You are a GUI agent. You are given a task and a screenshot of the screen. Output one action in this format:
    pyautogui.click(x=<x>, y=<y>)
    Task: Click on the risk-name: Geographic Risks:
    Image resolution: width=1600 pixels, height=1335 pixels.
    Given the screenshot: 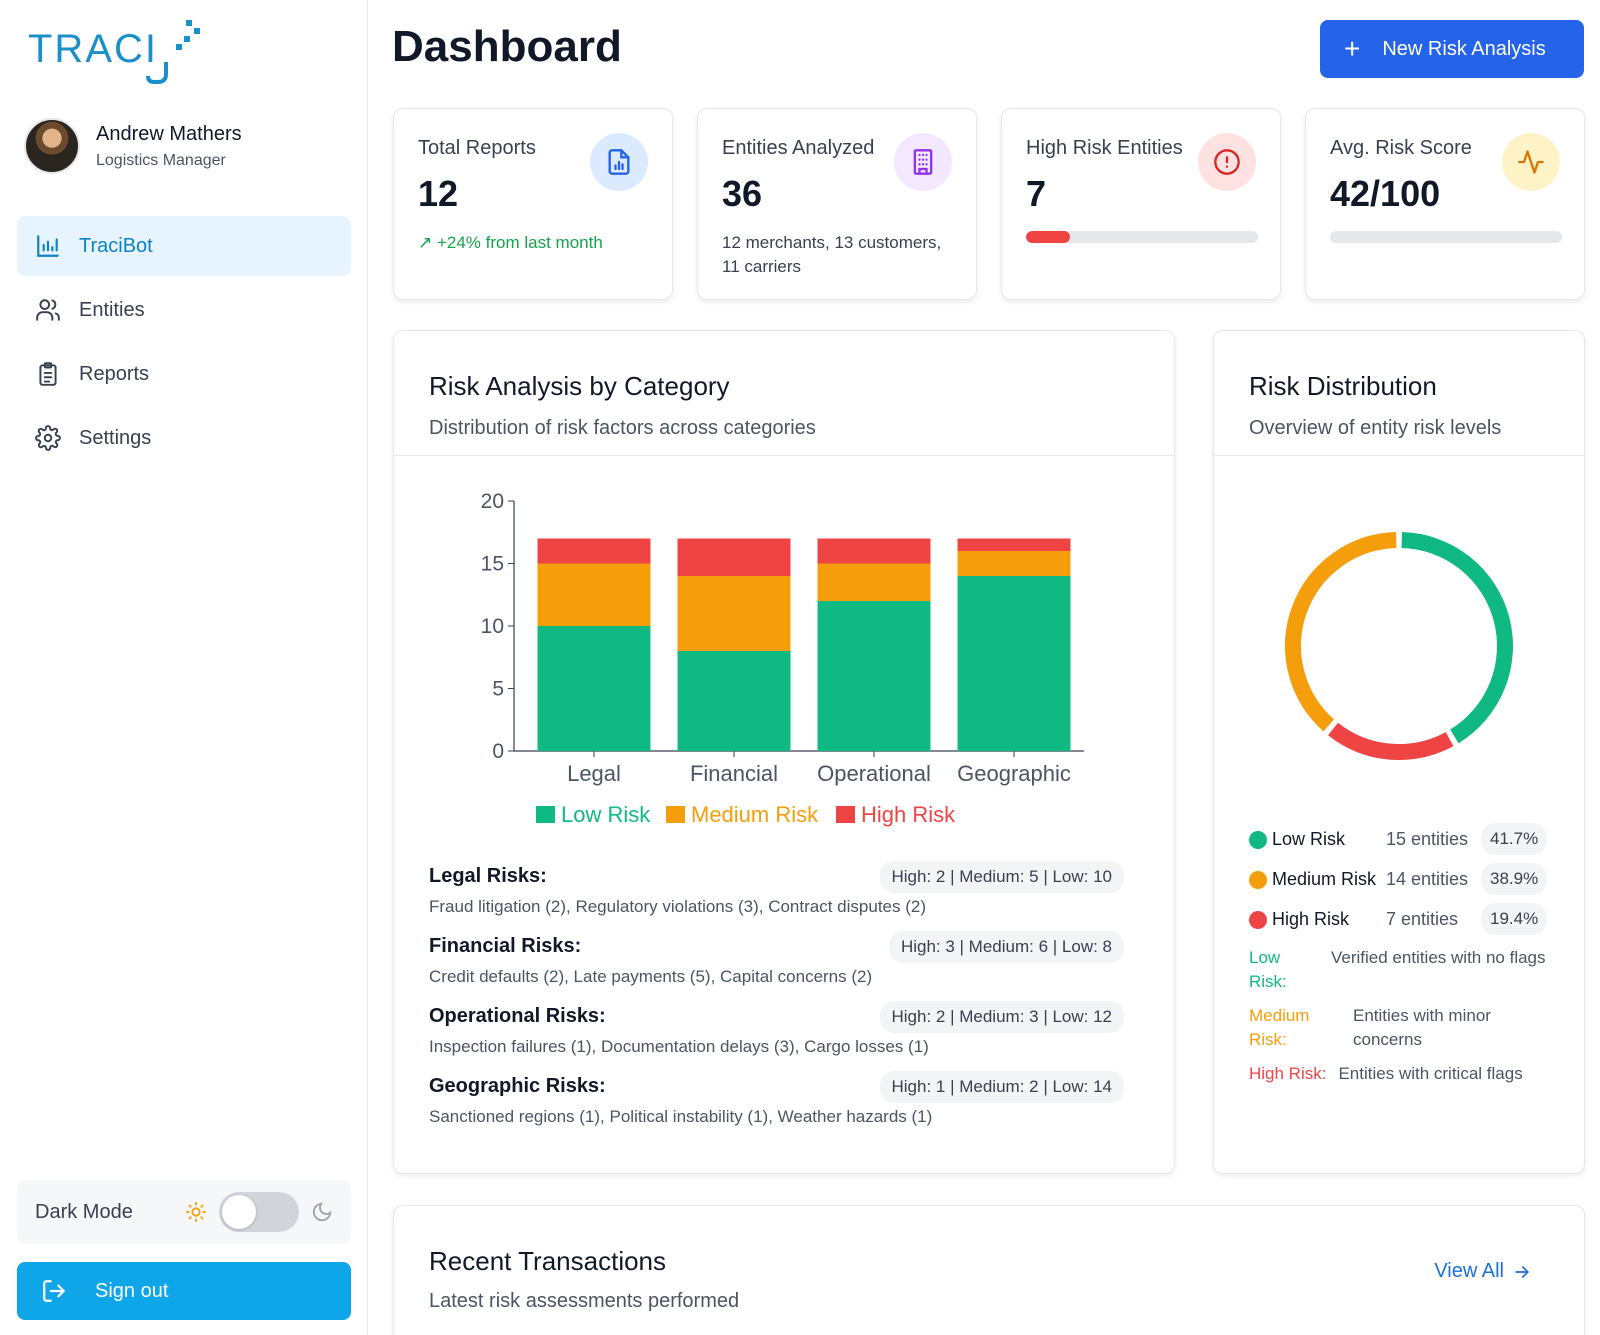 What is the action you would take?
    pyautogui.click(x=517, y=1086)
    